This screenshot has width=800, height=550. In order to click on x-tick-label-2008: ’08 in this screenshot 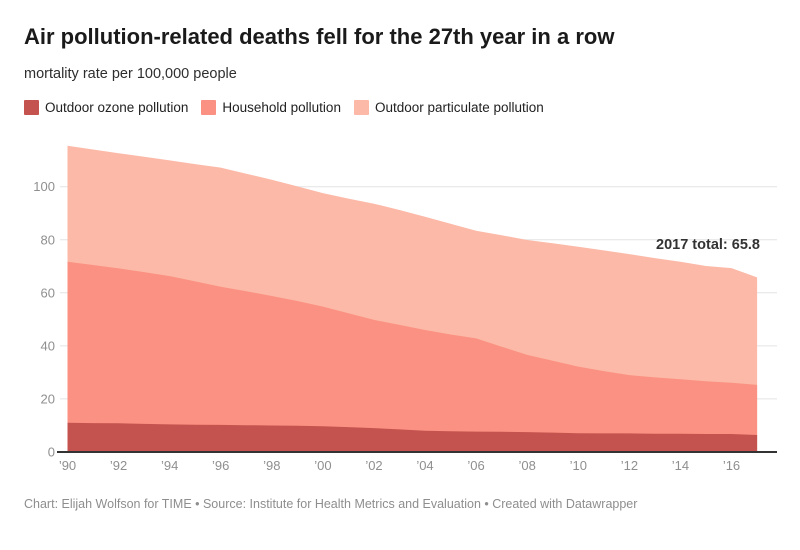, I will do `click(527, 465)`.